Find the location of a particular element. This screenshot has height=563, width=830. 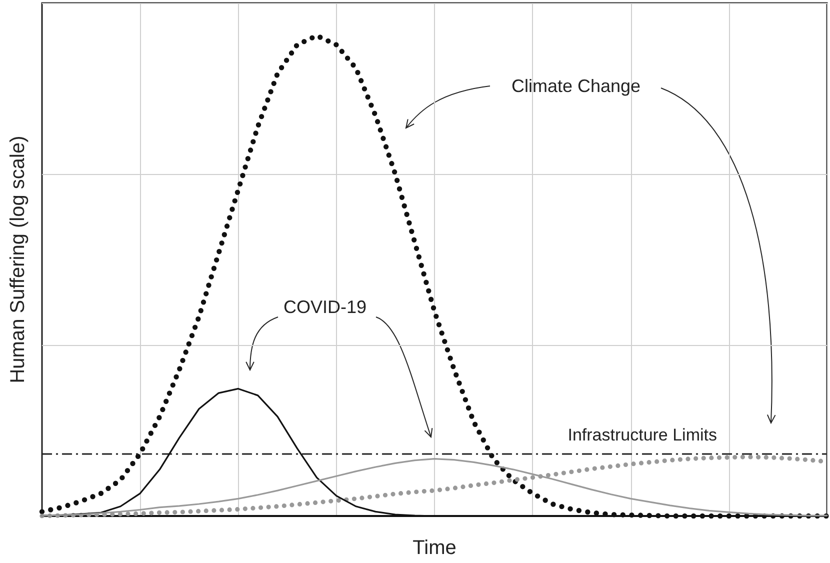

annotation: Climate Change is located at coordinates (576, 86).